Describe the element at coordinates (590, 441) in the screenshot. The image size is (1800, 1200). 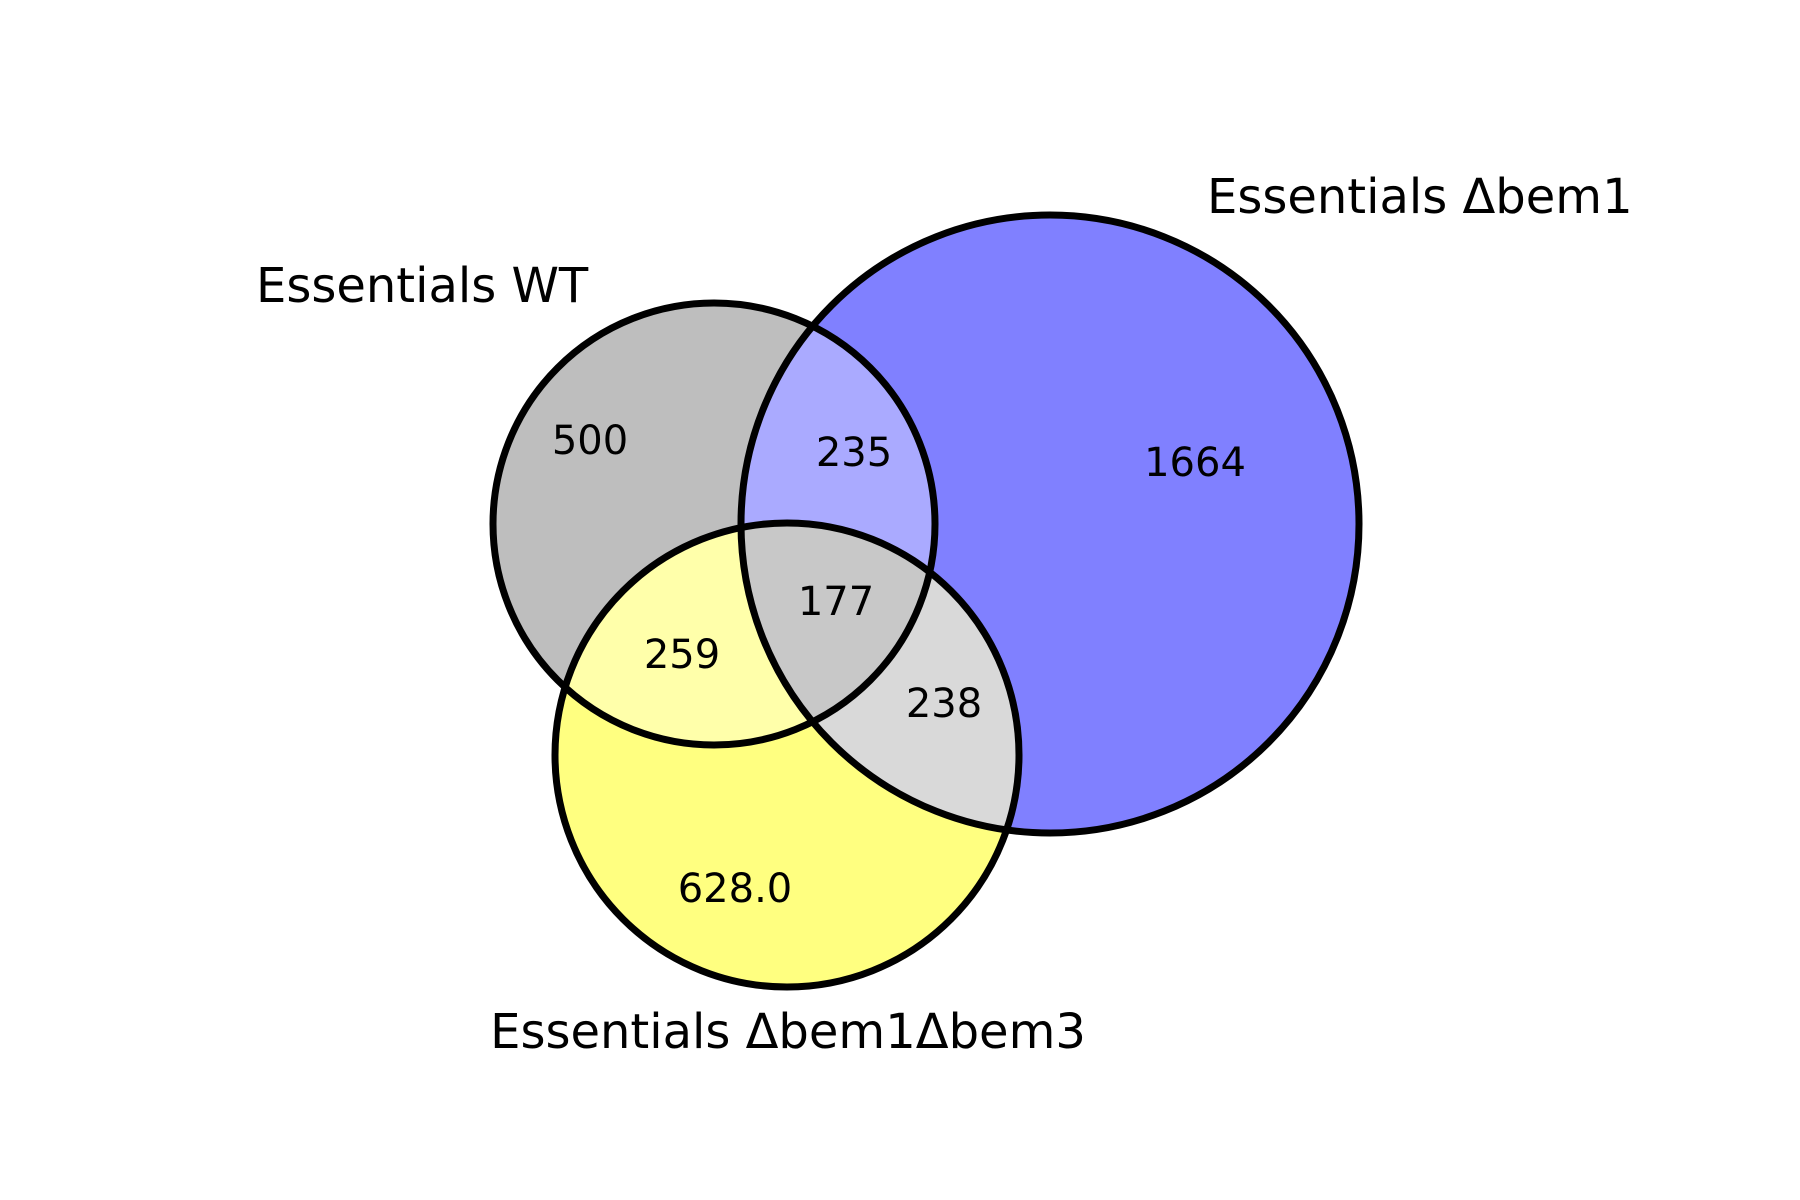
I see `region-count-wt-only: 500` at that location.